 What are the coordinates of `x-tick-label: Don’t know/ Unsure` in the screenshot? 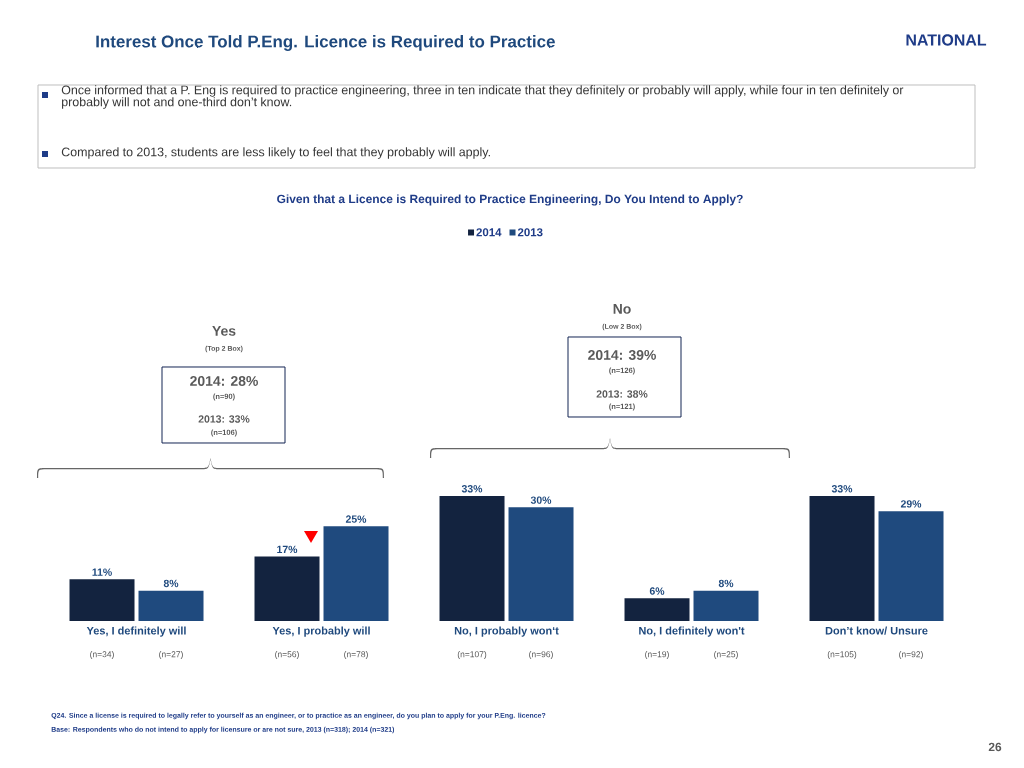 It's located at (876, 630).